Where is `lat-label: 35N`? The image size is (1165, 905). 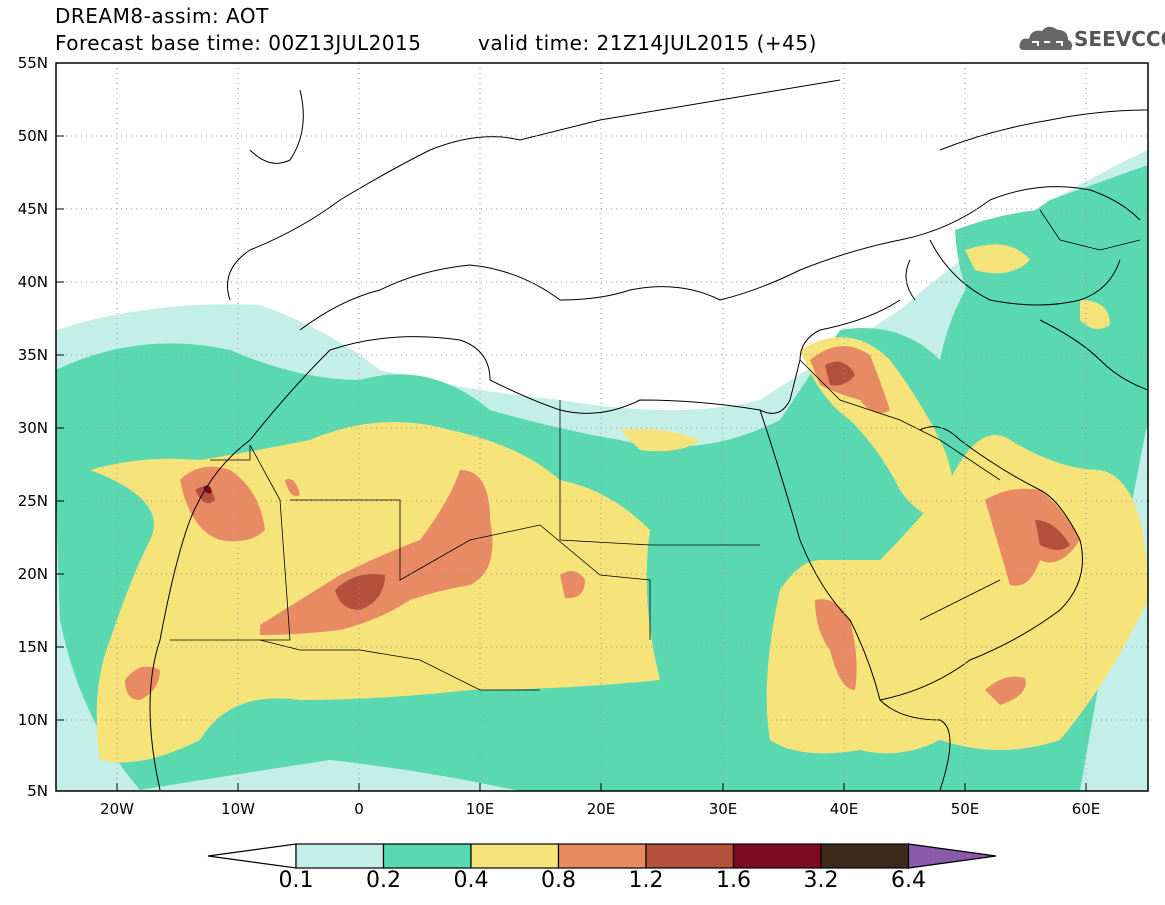
lat-label: 35N is located at coordinates (32, 355).